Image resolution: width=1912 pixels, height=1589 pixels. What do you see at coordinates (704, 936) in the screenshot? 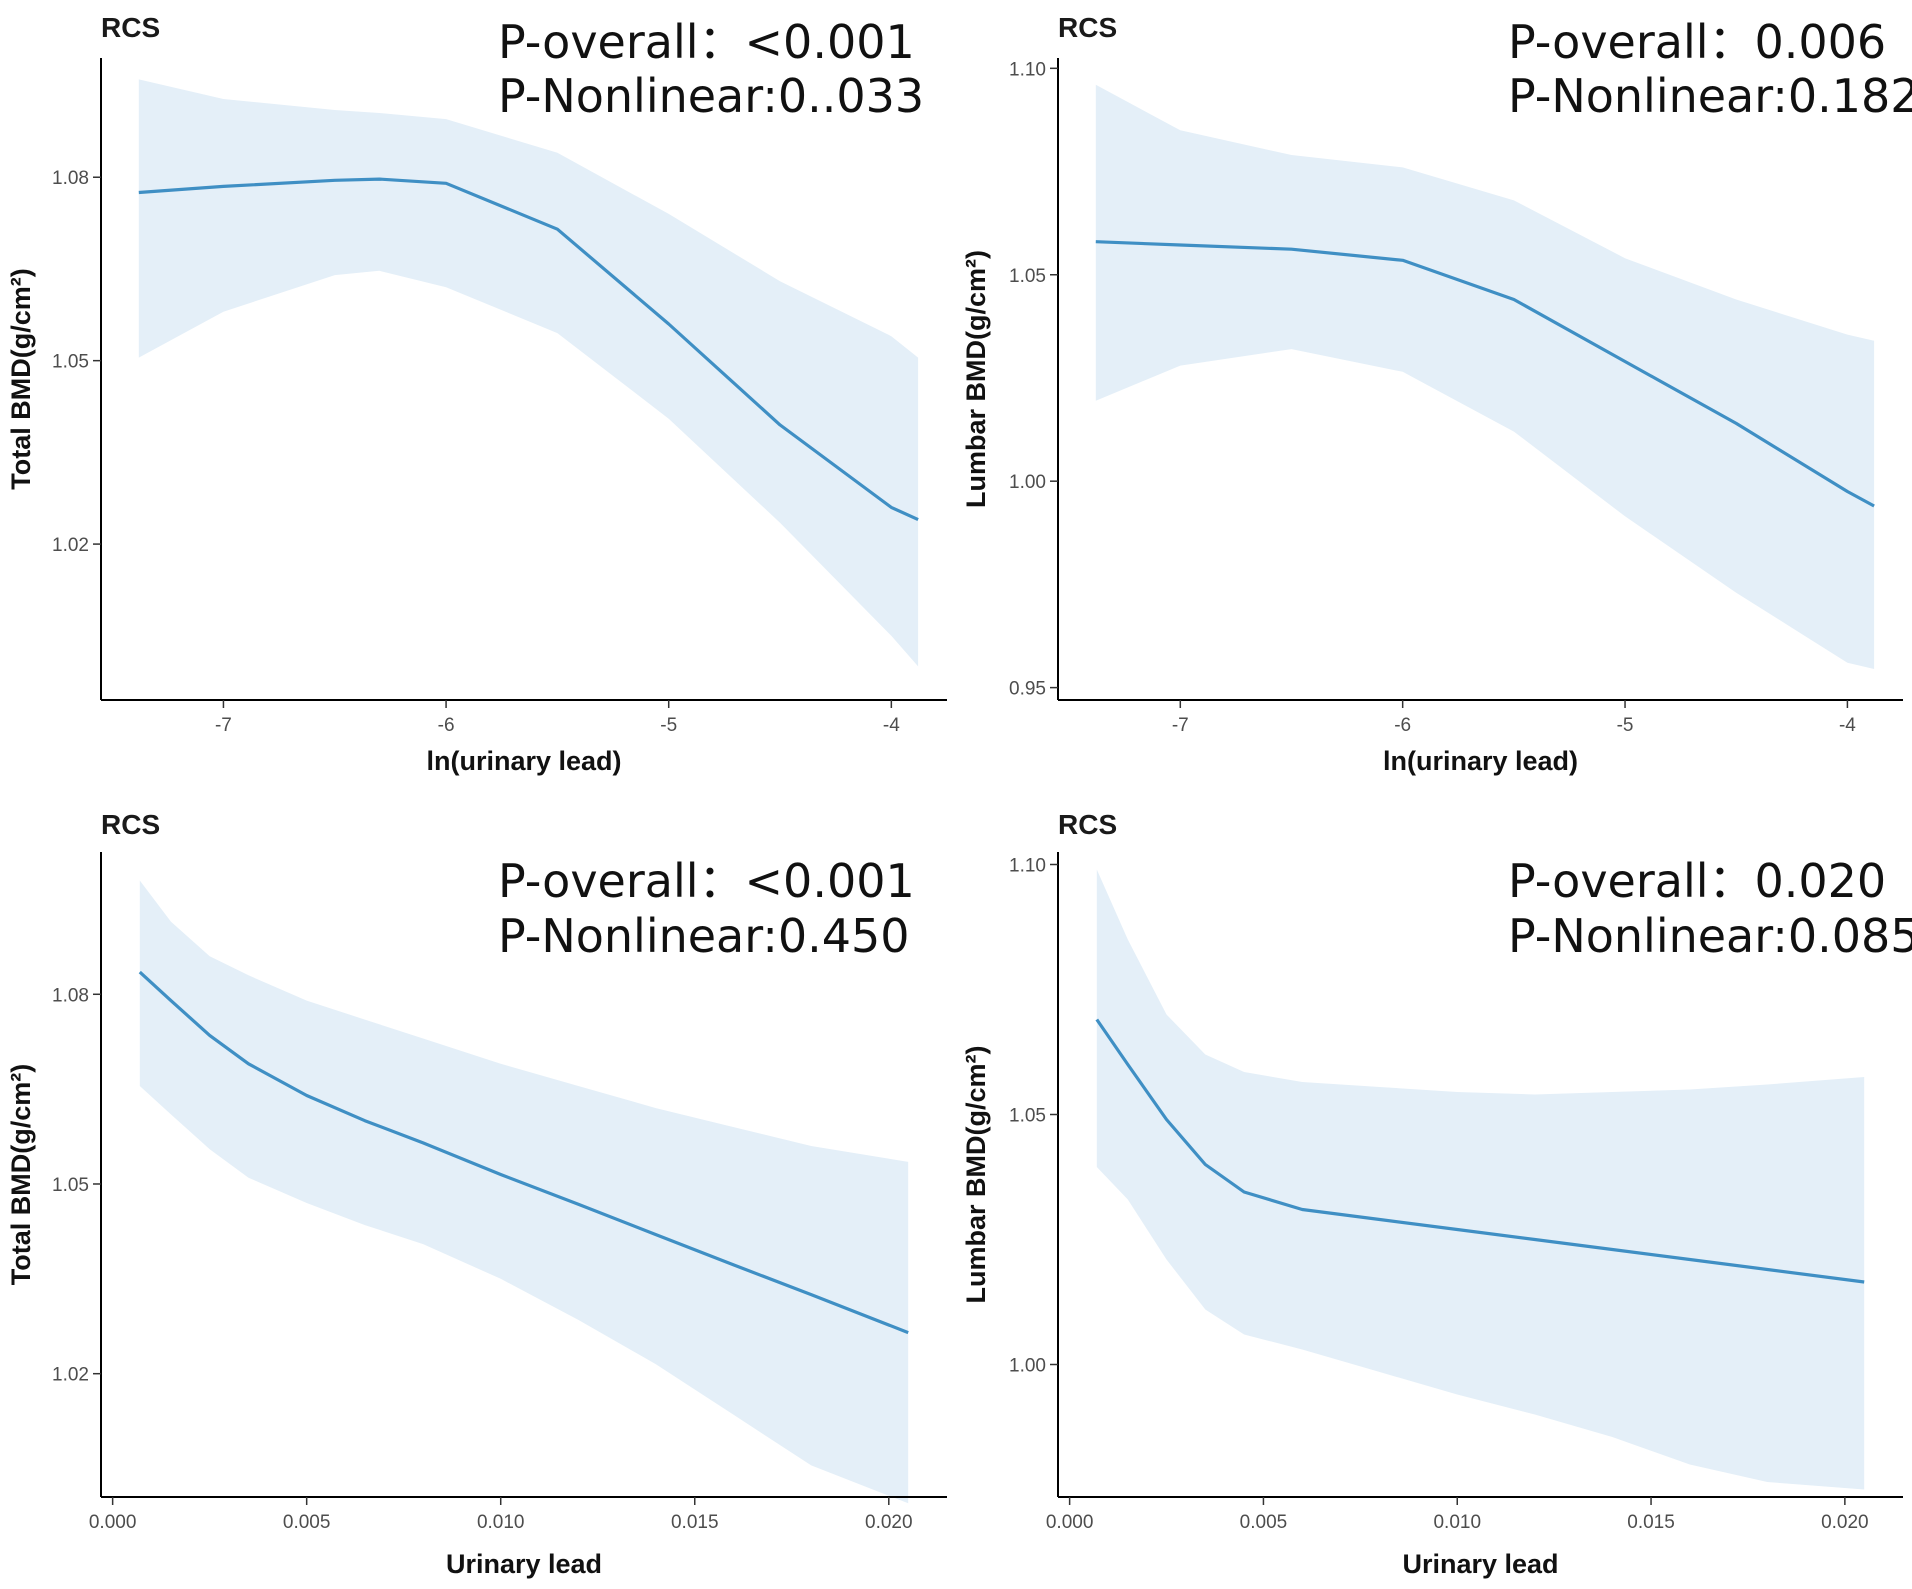
I see `p-nonlinear-annotation: P-Nonlinear:0.450` at bounding box center [704, 936].